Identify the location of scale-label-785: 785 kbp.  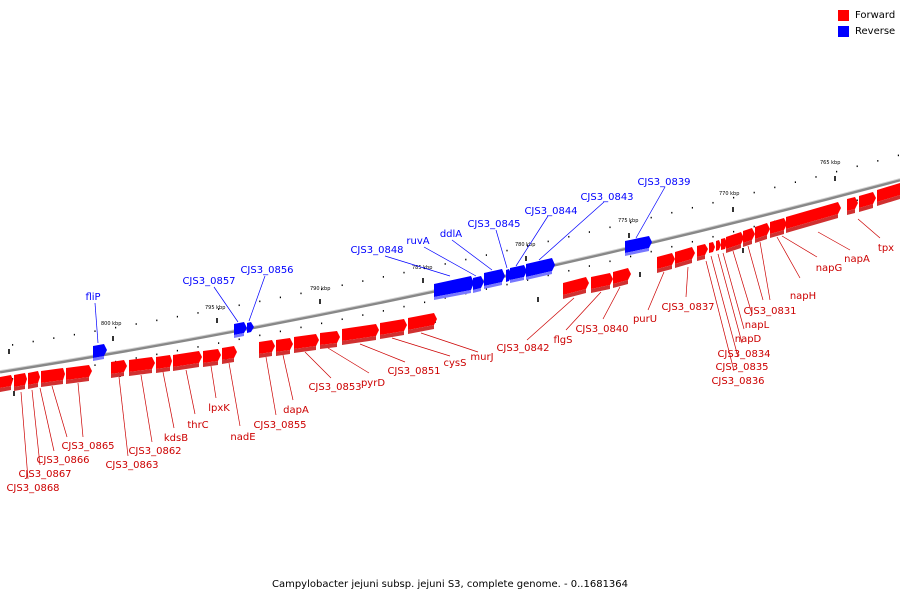
(422, 268).